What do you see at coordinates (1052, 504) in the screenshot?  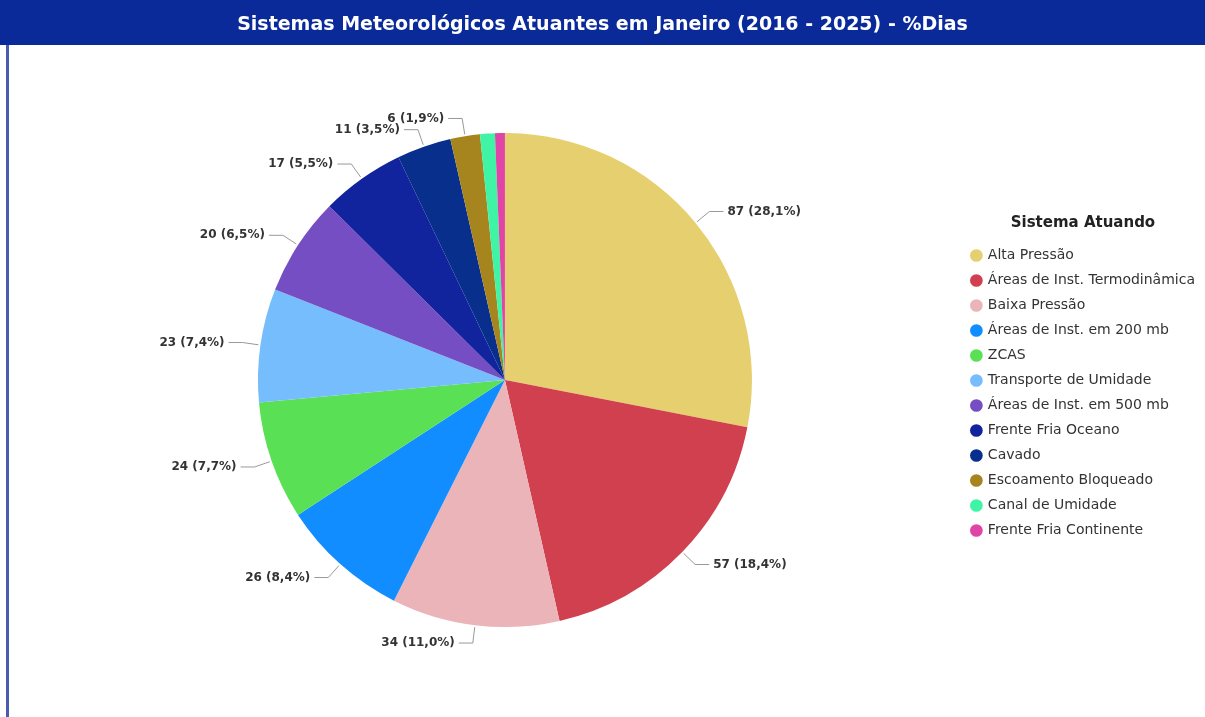 I see `legend-label: Canal de Umidade` at bounding box center [1052, 504].